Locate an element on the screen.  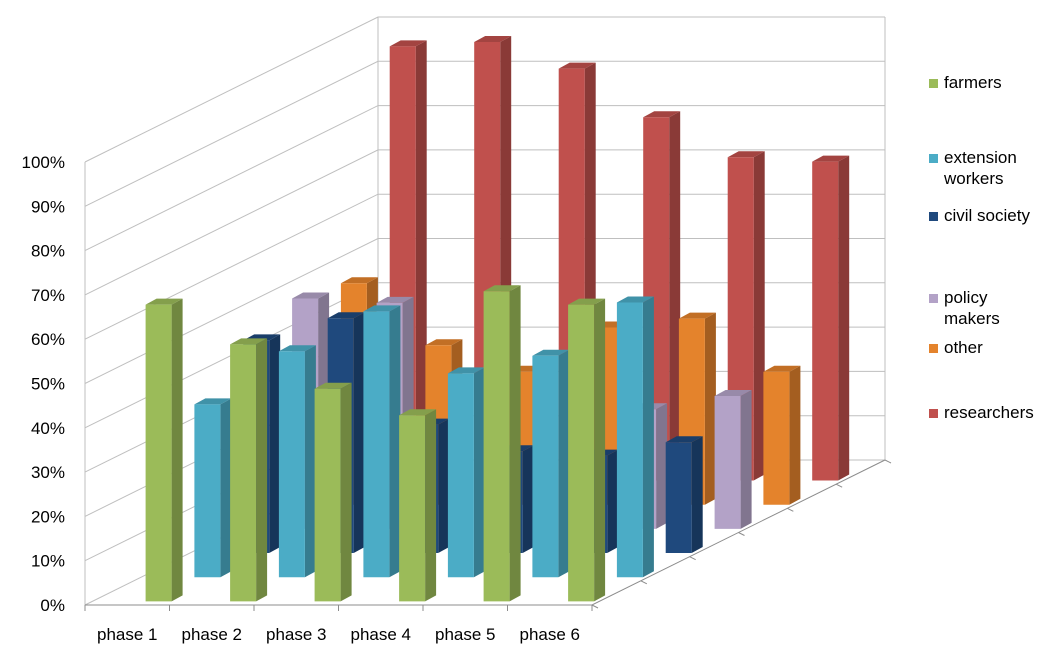
y-tick-label: 60% is located at coordinates (48, 339).